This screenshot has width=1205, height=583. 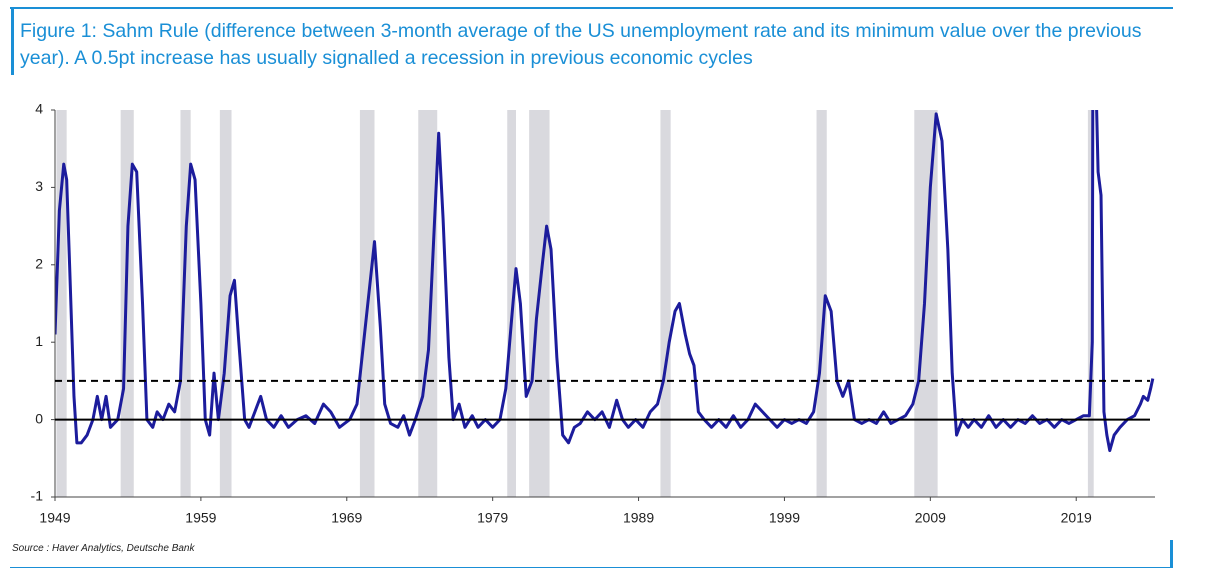 What do you see at coordinates (591, 567) in the screenshot?
I see `frame-bottom` at bounding box center [591, 567].